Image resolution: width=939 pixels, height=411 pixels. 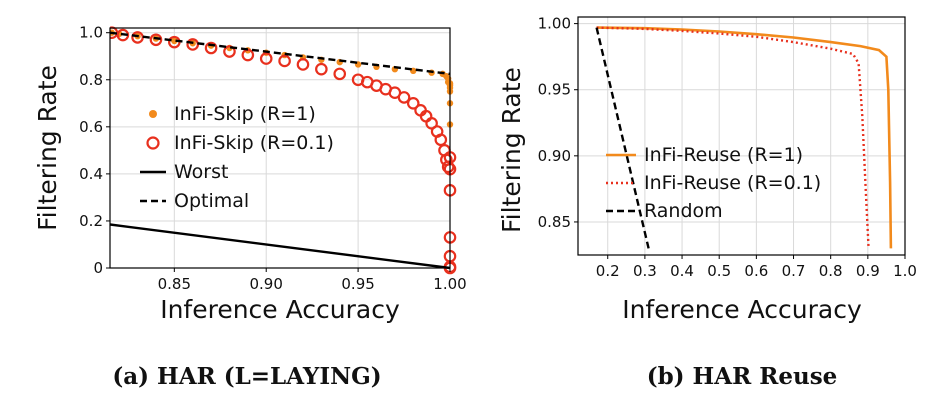 I want to click on caption-b: (b) HAR Reuse, so click(x=742, y=376).